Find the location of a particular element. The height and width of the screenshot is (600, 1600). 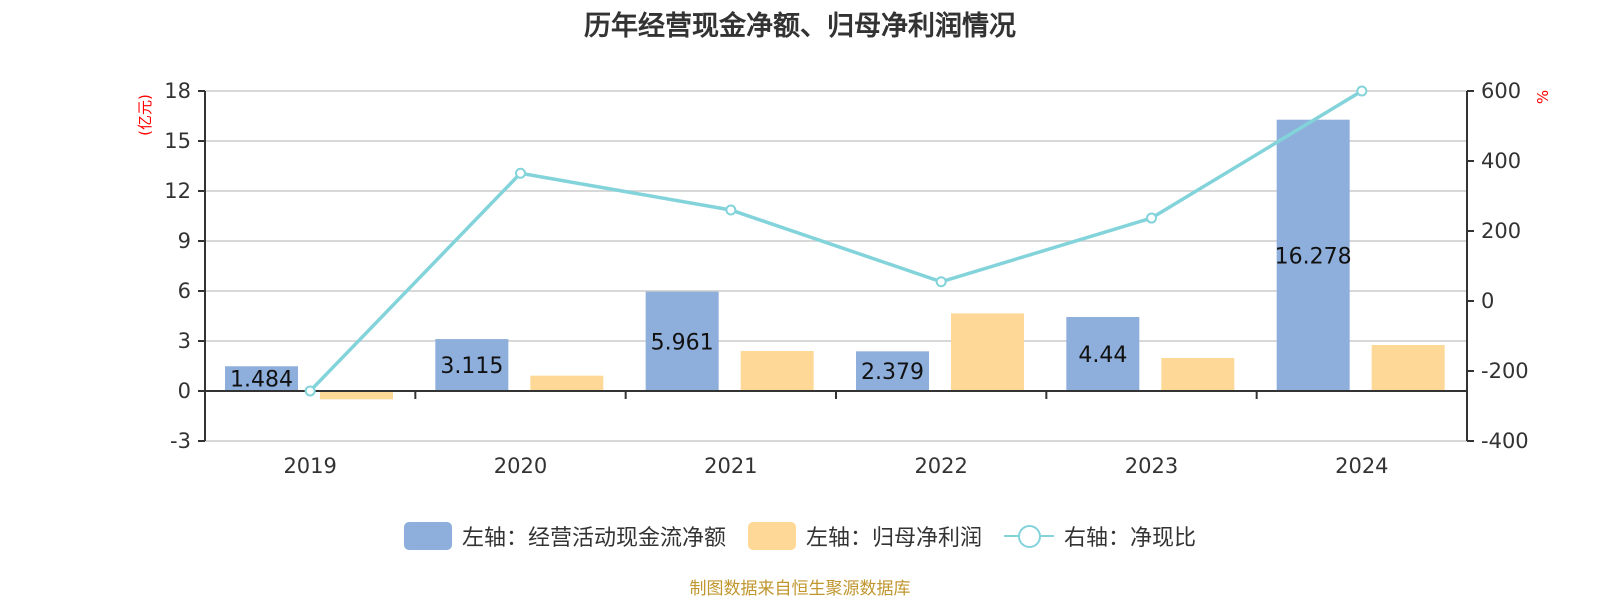

left-axis-label: 12 is located at coordinates (177, 191).